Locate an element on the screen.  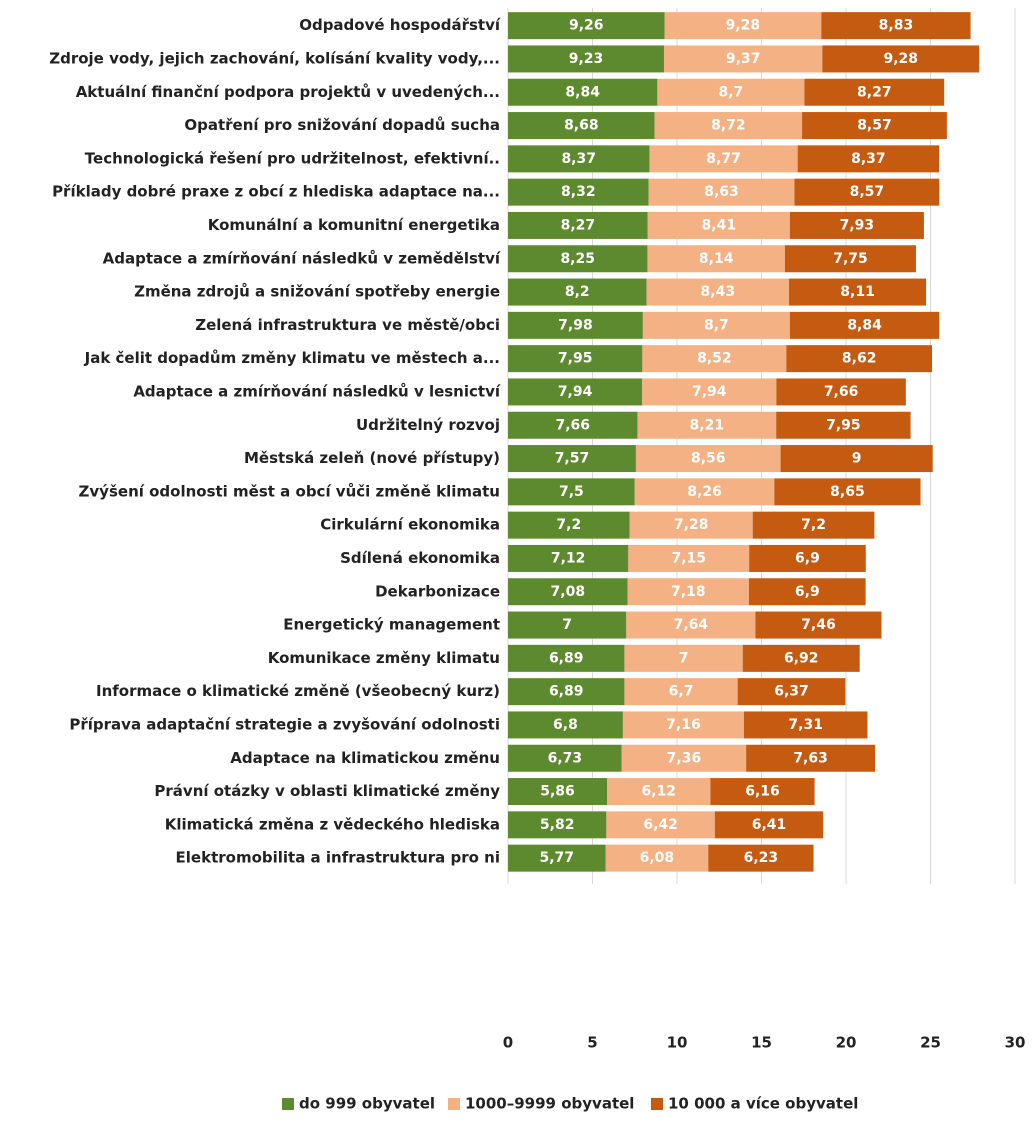
data-label: 8,26 is located at coordinates (704, 492).